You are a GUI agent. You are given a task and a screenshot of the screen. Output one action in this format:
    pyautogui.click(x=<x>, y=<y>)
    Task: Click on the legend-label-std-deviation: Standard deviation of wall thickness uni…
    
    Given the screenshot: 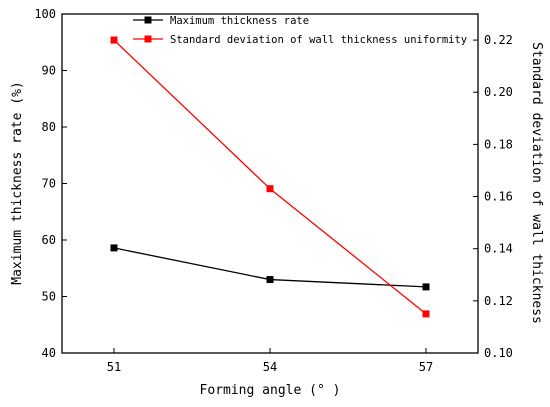 What is the action you would take?
    pyautogui.click(x=318, y=40)
    